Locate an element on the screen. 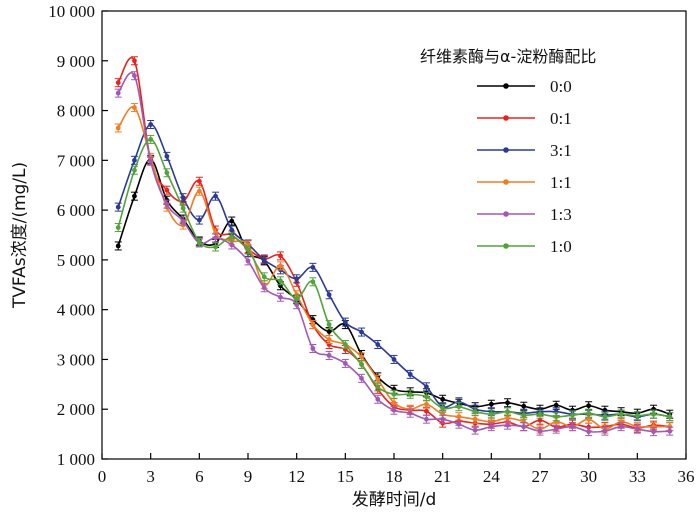 Image resolution: width=700 pixels, height=519 pixels. legend-item: 3:1 is located at coordinates (524, 150).